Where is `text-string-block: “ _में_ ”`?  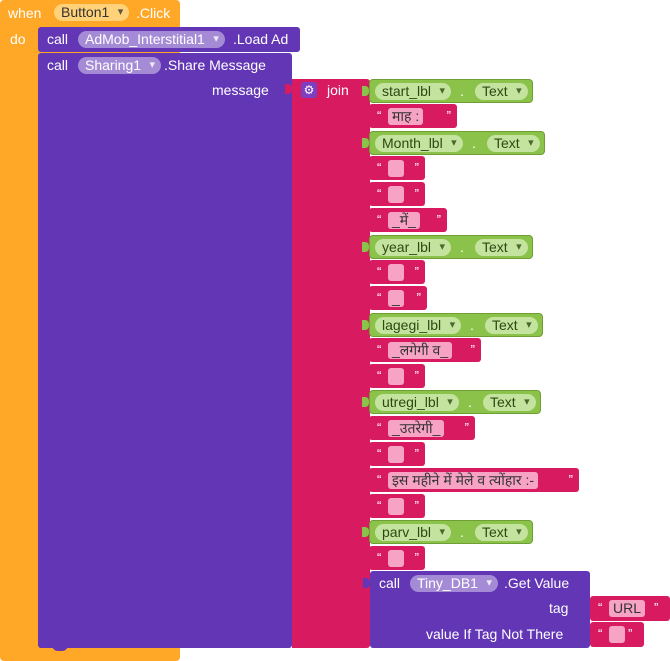 text-string-block: “ _में_ ” is located at coordinates (408, 220).